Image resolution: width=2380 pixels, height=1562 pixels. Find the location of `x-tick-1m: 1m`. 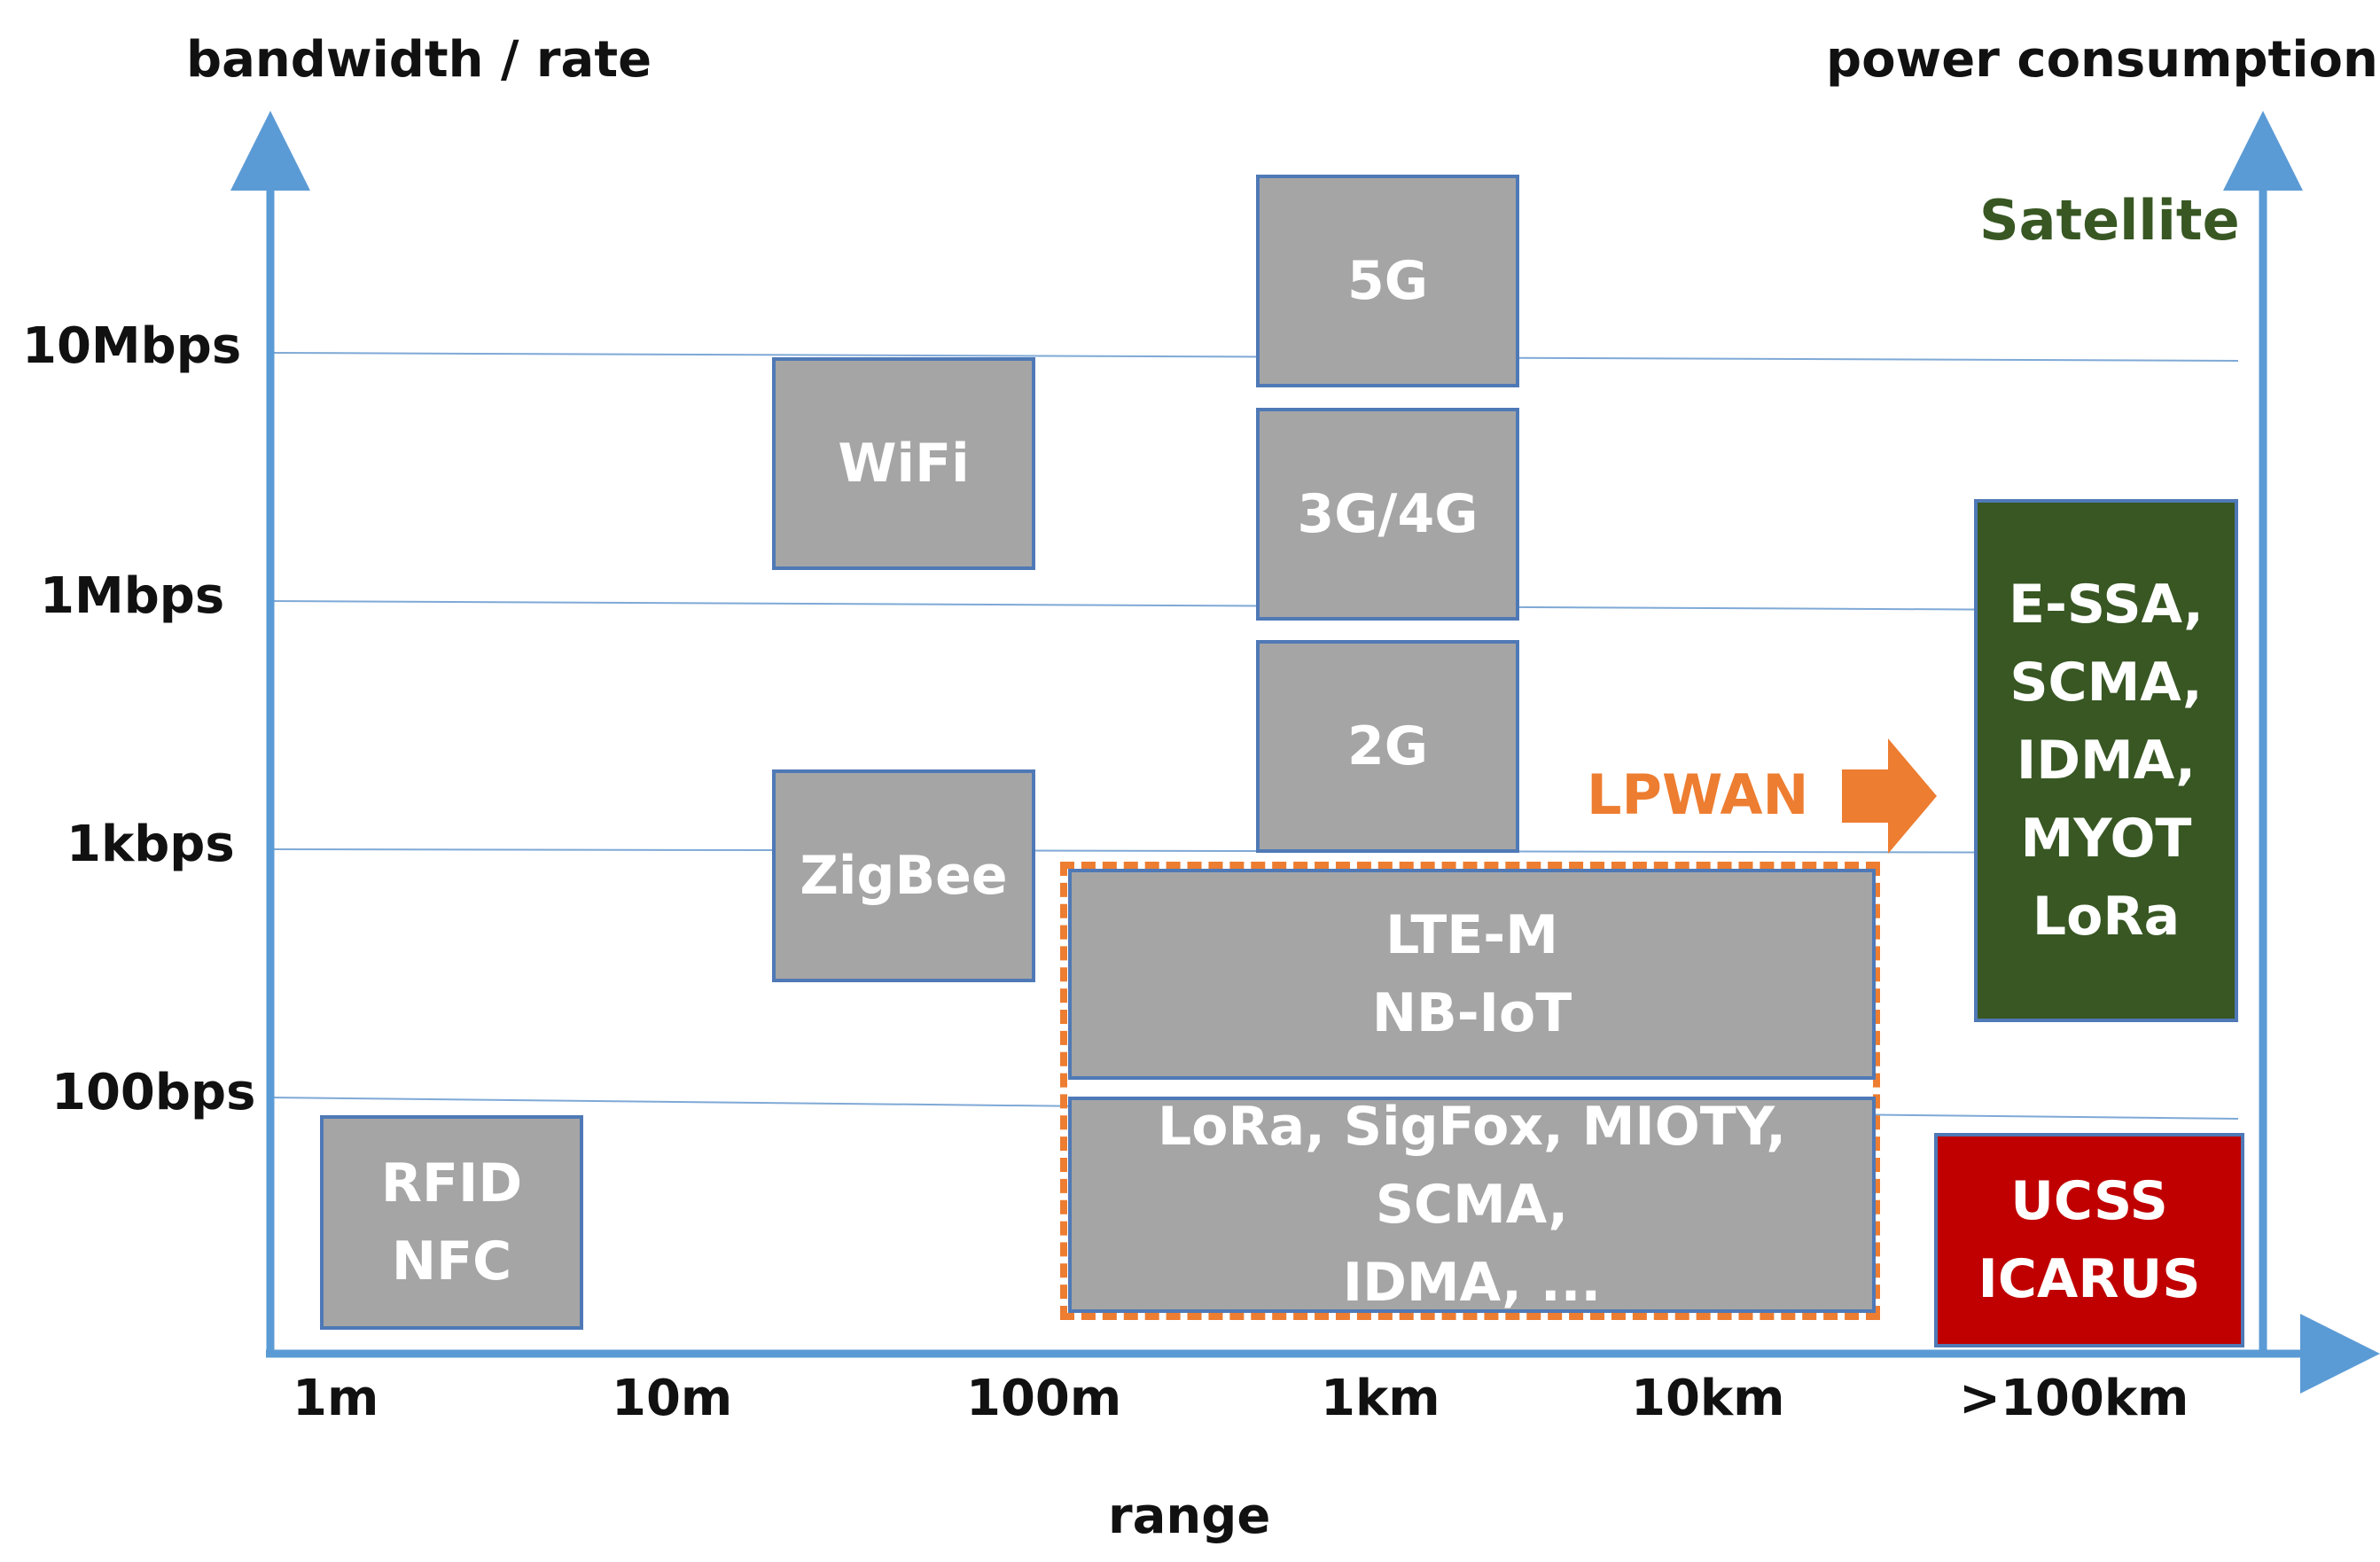

x-tick-1m: 1m is located at coordinates (336, 1398).